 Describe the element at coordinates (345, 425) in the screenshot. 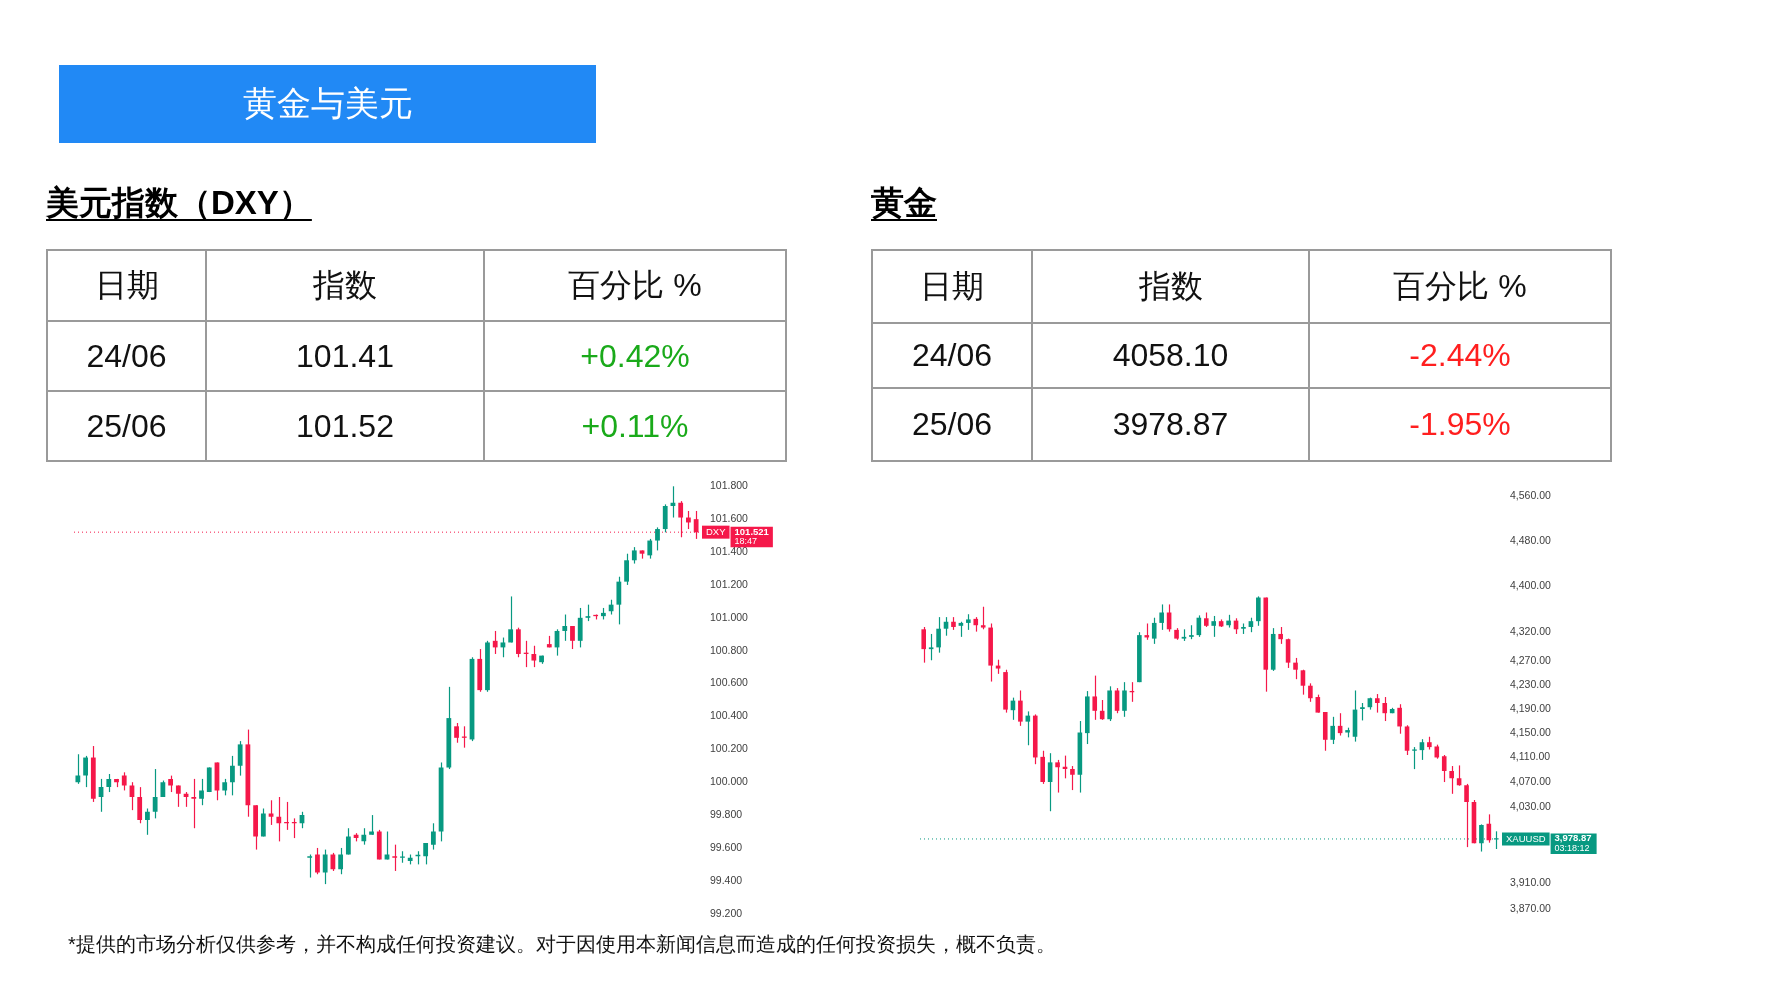

I see `text: 101.52` at that location.